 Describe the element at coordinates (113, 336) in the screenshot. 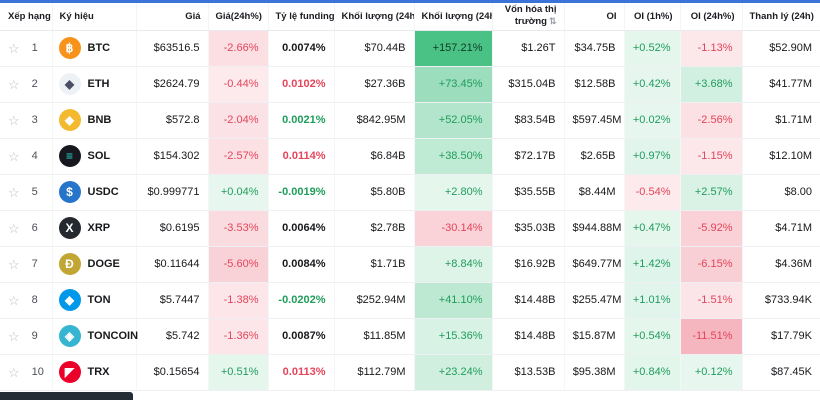

I see `symbol-label: TONCOIN` at that location.